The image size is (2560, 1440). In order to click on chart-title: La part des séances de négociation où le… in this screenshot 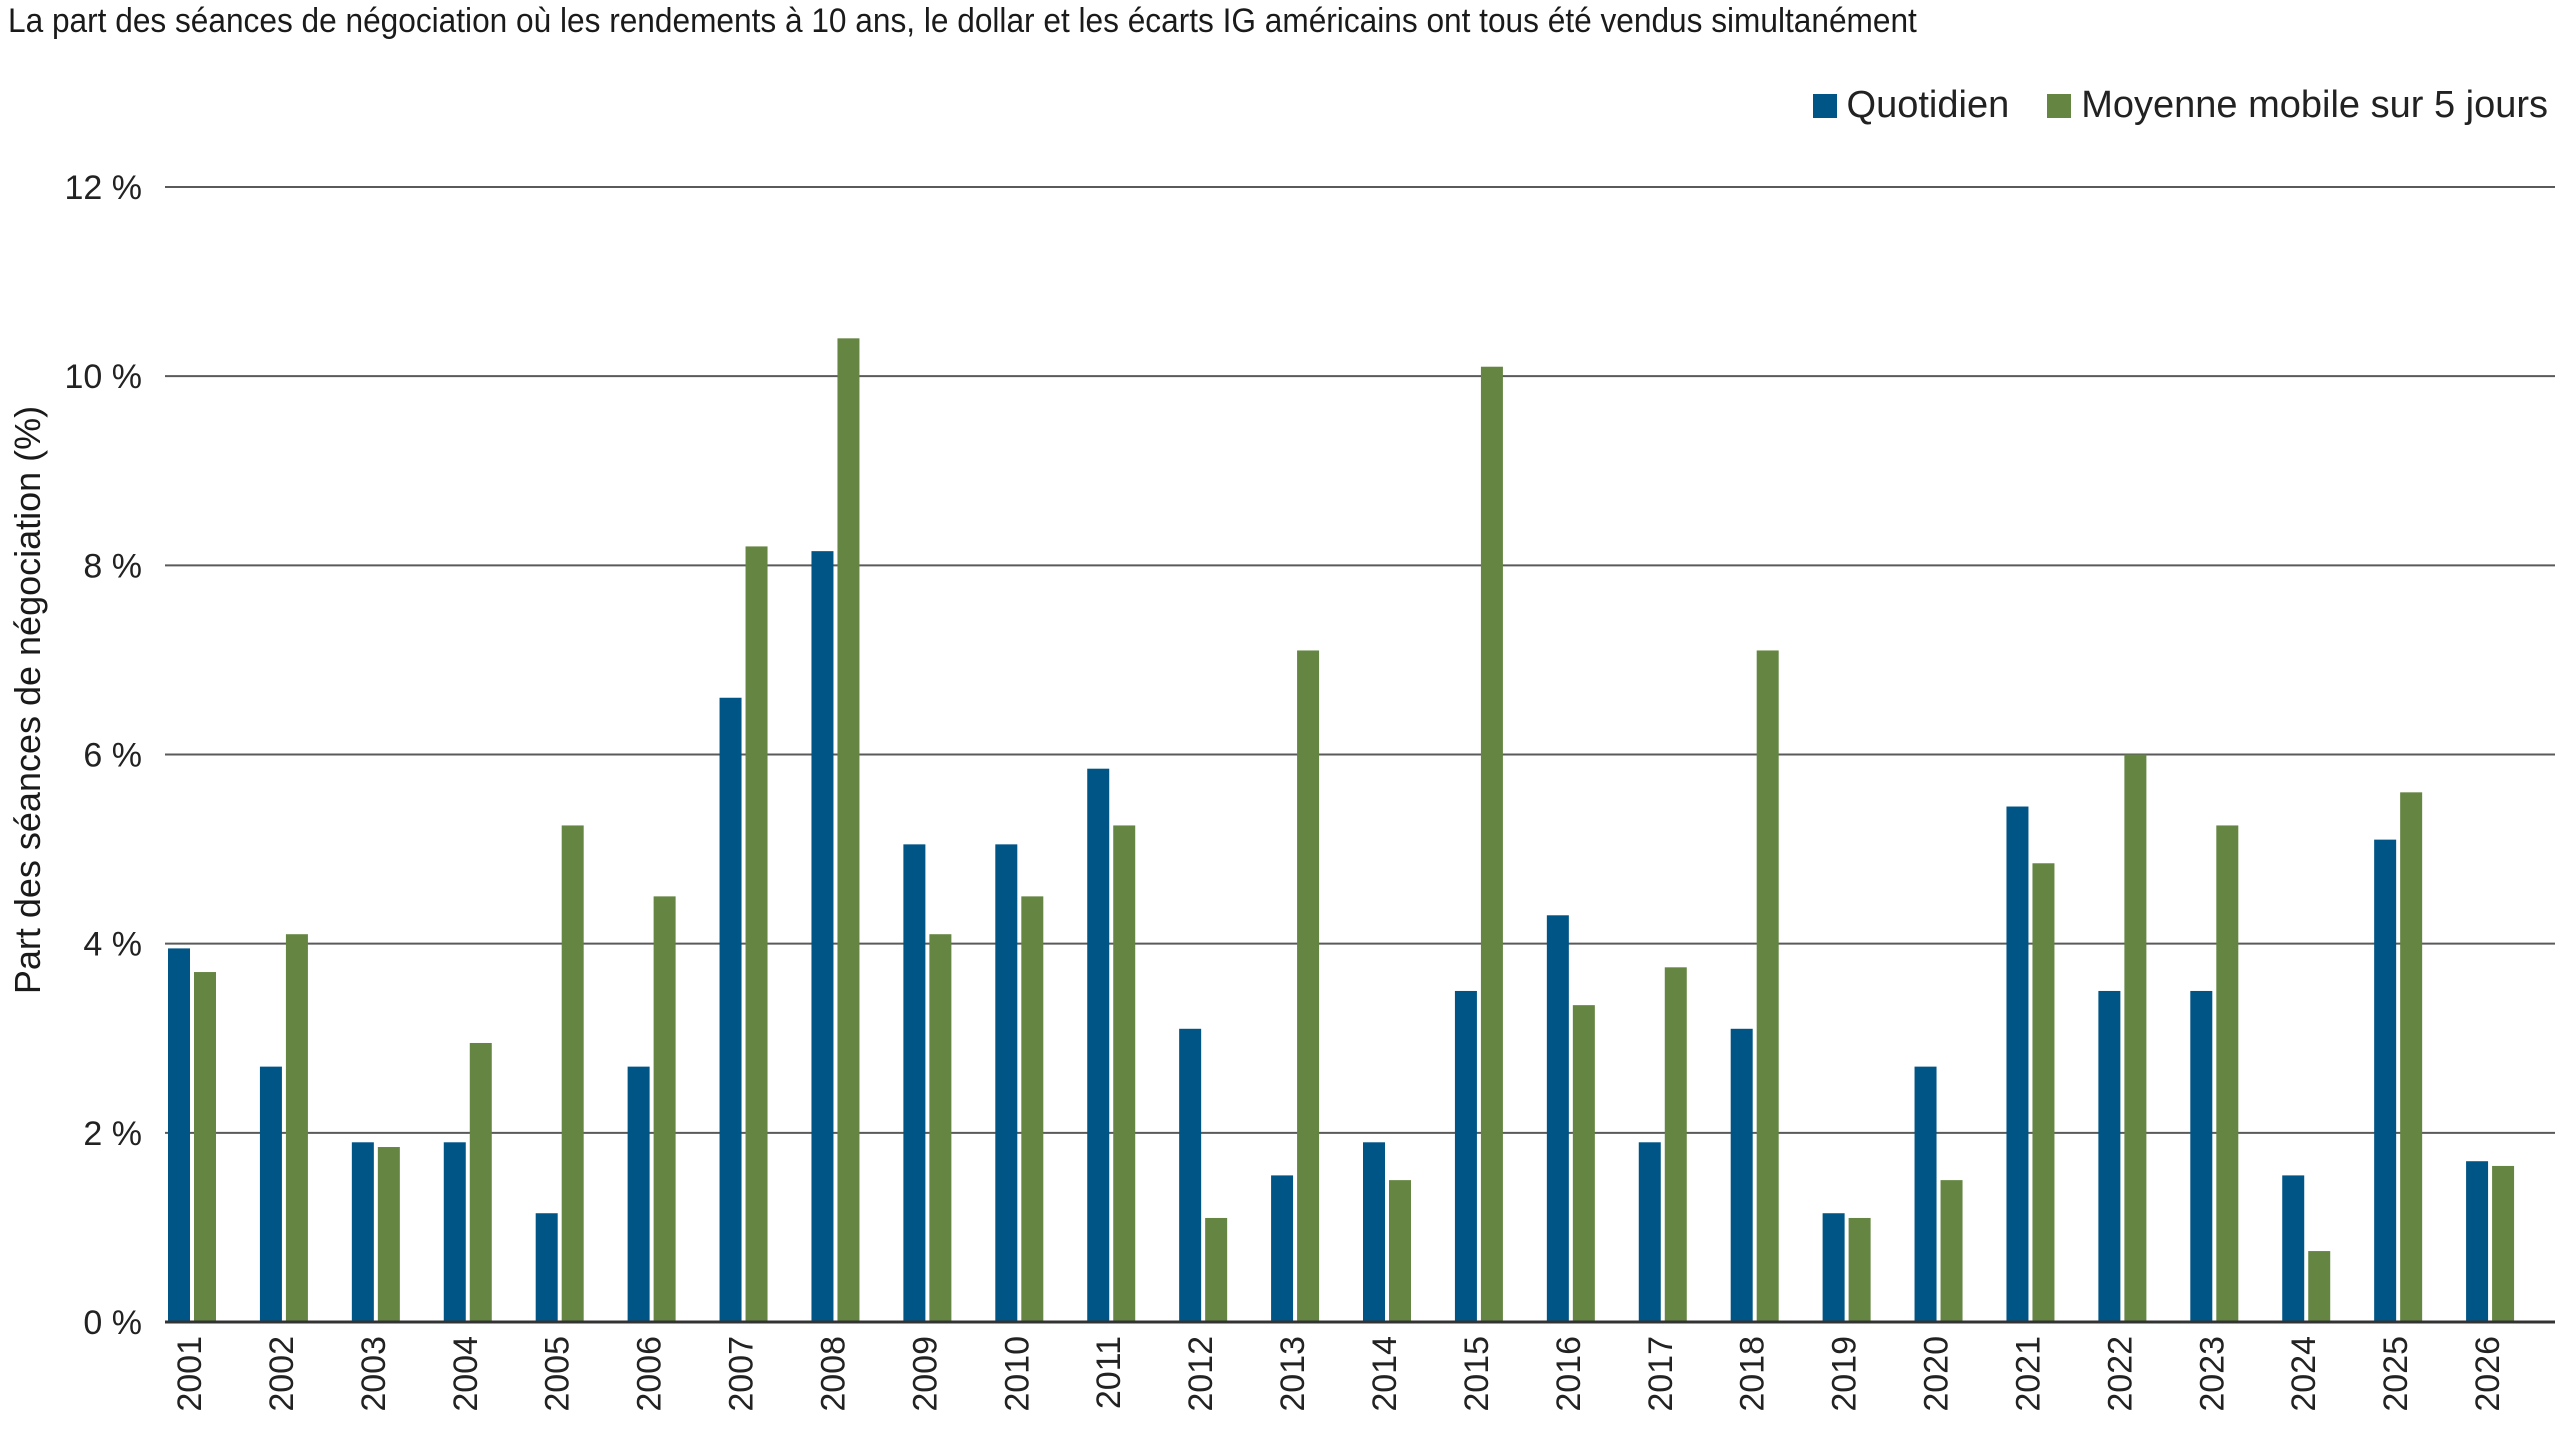, I will do `click(962, 21)`.